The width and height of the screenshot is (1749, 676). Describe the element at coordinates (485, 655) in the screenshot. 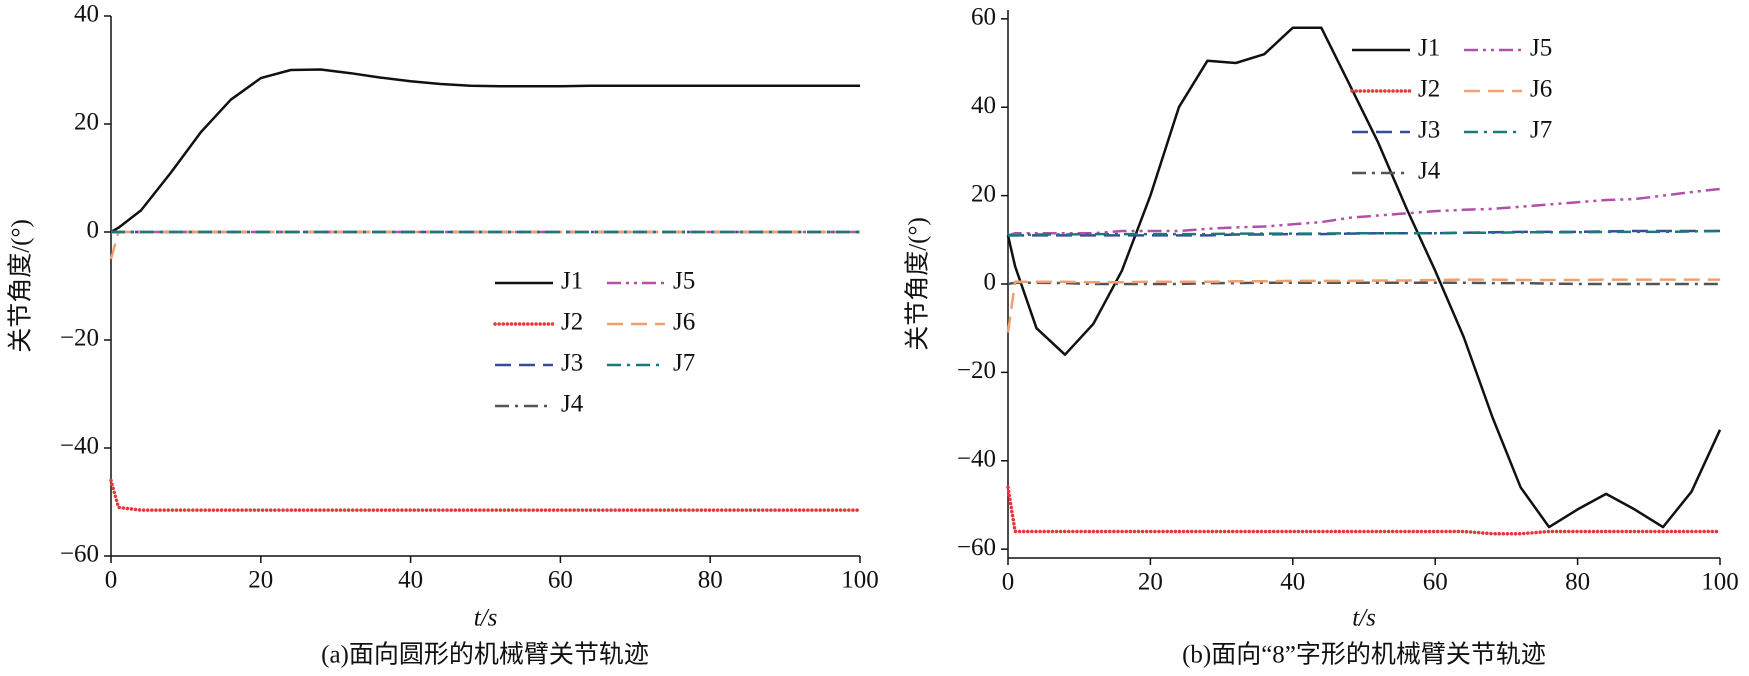

I see `chart-caption: (a)面向圆形的机械臂关节轨迹` at that location.